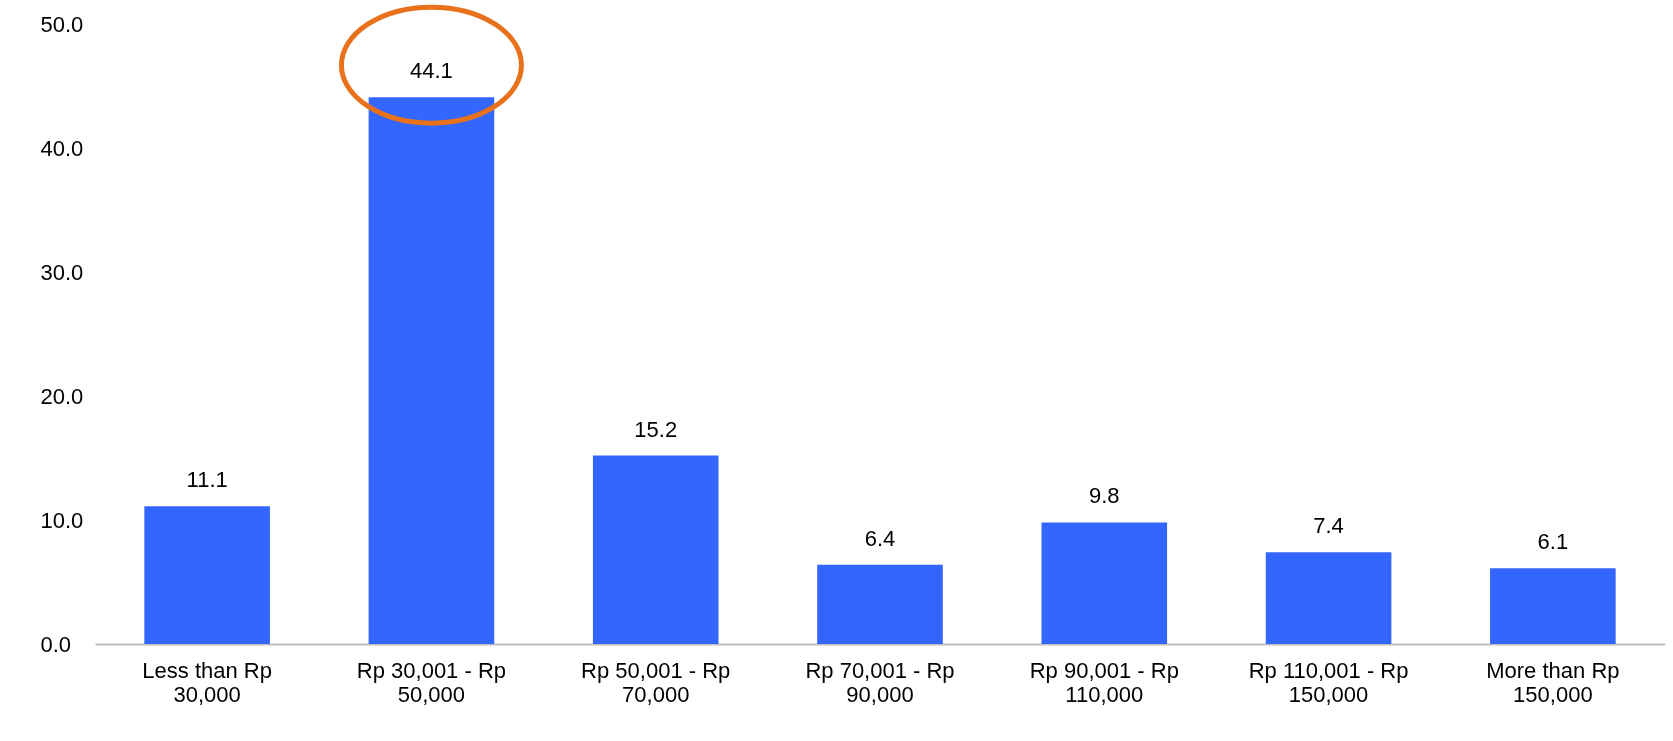 The image size is (1673, 741). I want to click on x-tick-label: Rp 30,001 - Rp 50,000, so click(431, 682).